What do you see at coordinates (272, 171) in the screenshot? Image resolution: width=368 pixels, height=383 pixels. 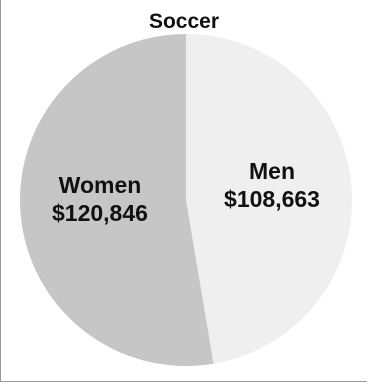 I see `slice-label-men: Men` at bounding box center [272, 171].